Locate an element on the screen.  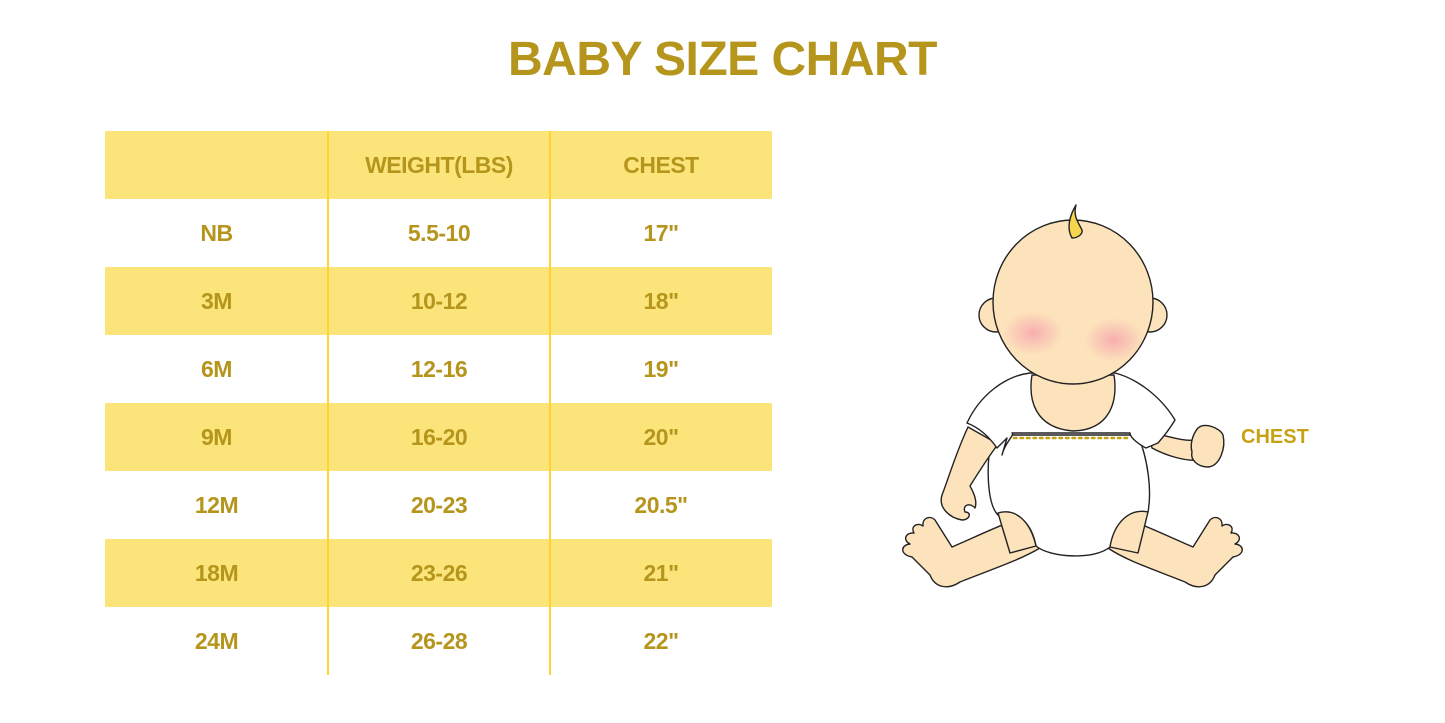
weight-cell: 10-12 is located at coordinates (439, 300).